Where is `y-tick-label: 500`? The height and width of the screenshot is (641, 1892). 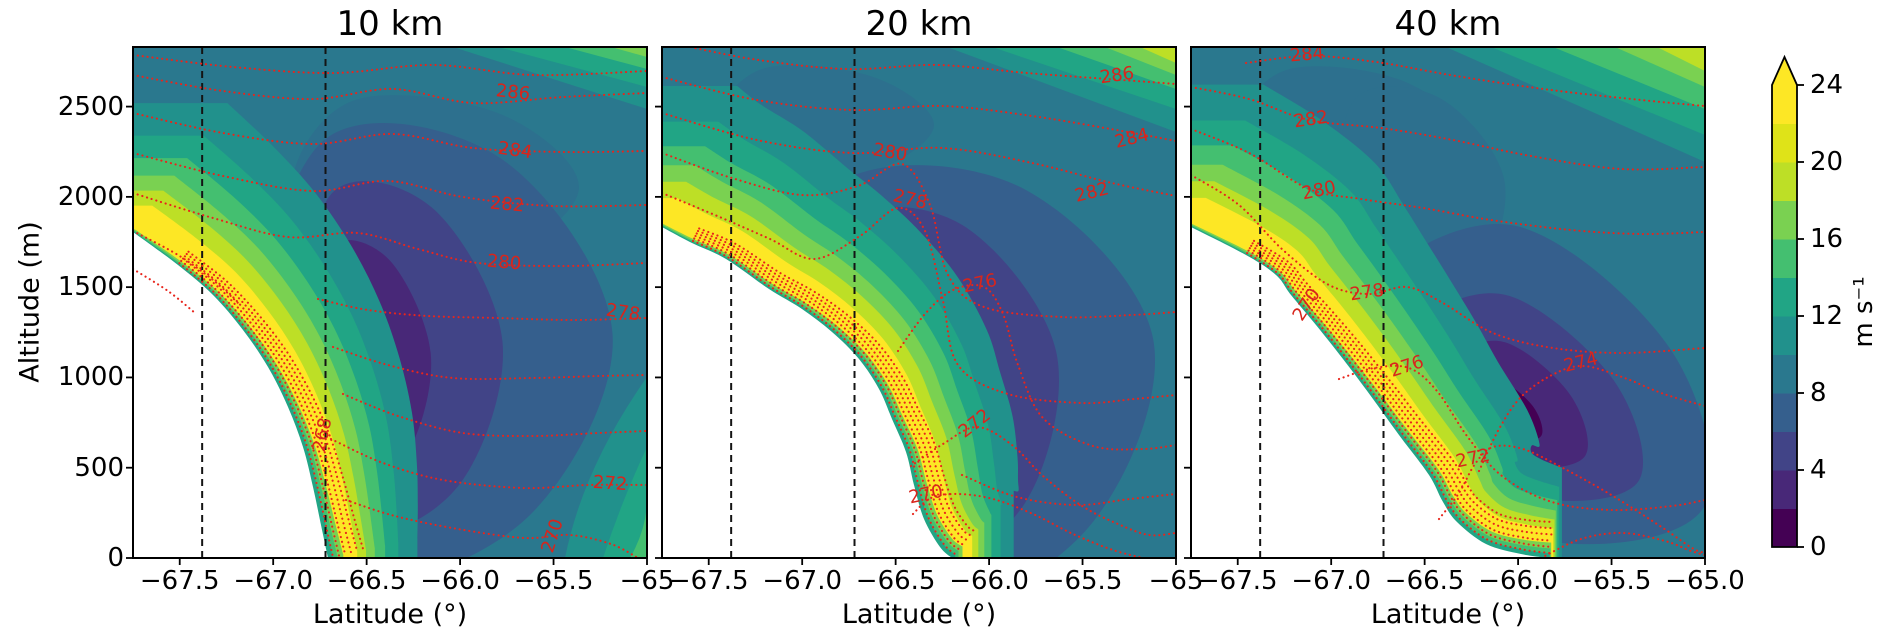
y-tick-label: 500 is located at coordinates (99, 467).